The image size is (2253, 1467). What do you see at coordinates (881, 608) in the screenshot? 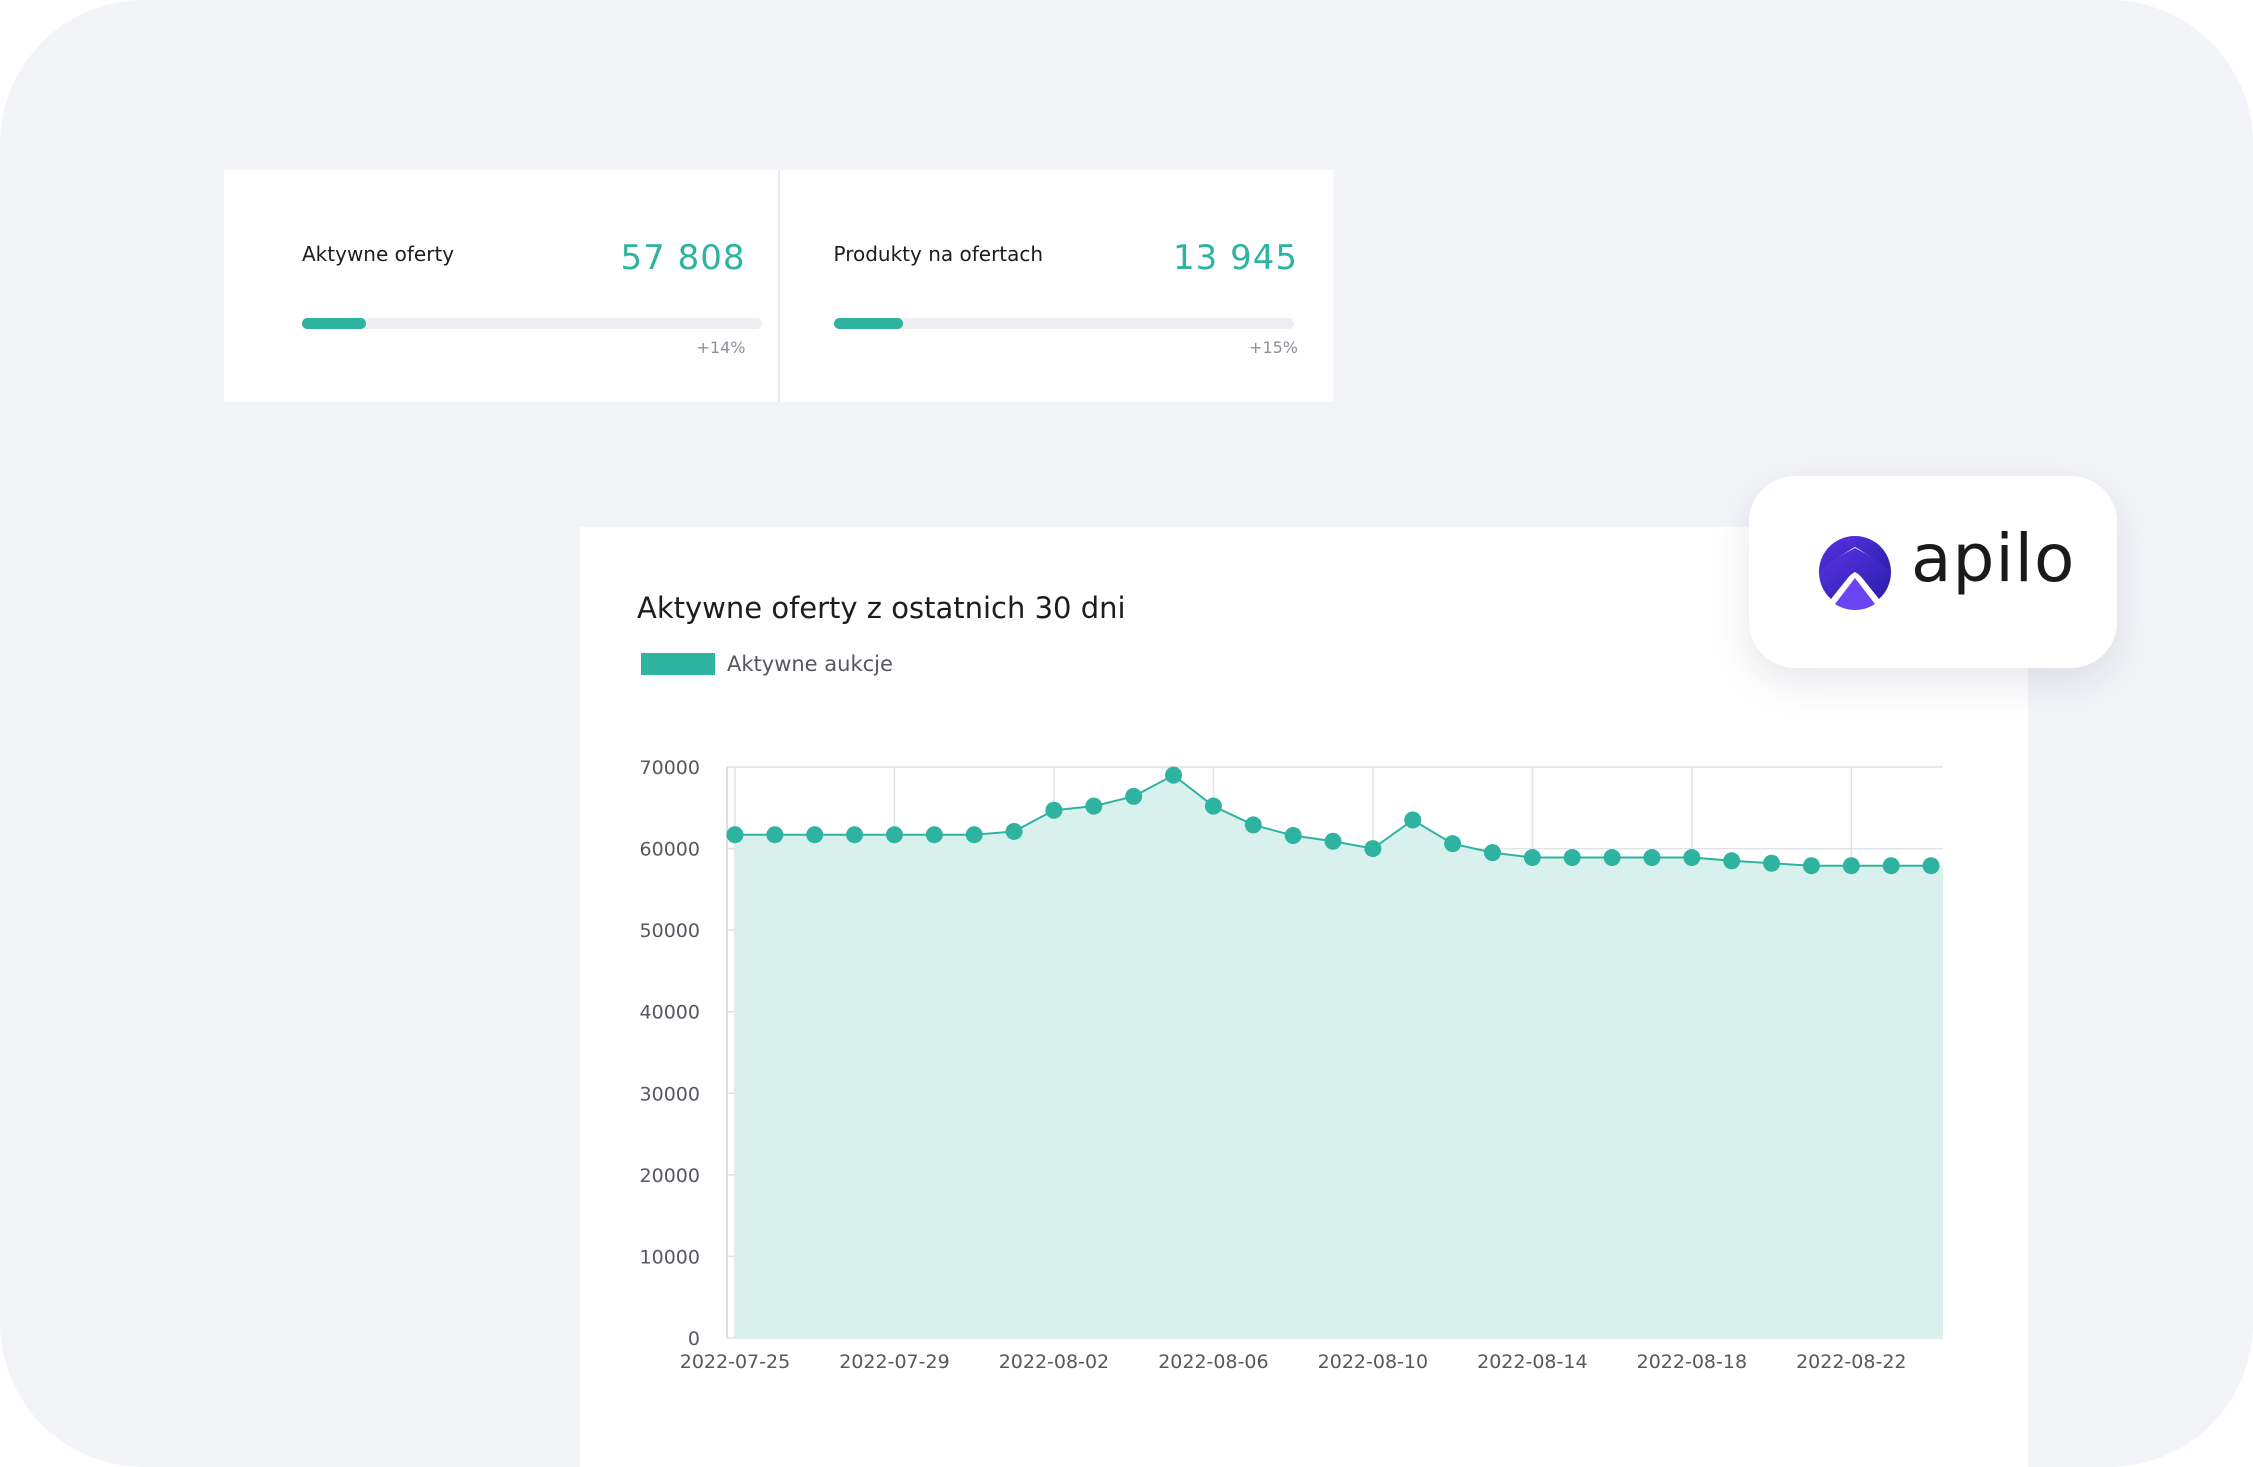
I see `chart-title: Aktywne oferty z ostatnich 30 dni` at bounding box center [881, 608].